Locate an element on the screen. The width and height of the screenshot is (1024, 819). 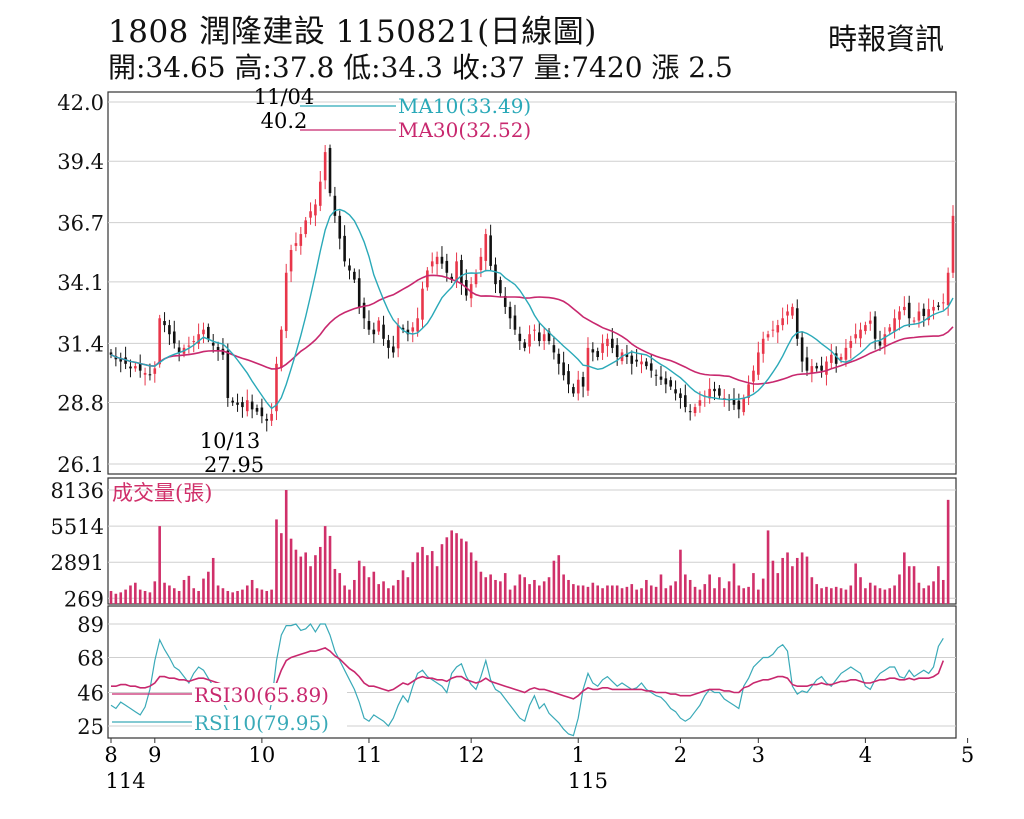
x-month-label: 10 is located at coordinates (262, 755).